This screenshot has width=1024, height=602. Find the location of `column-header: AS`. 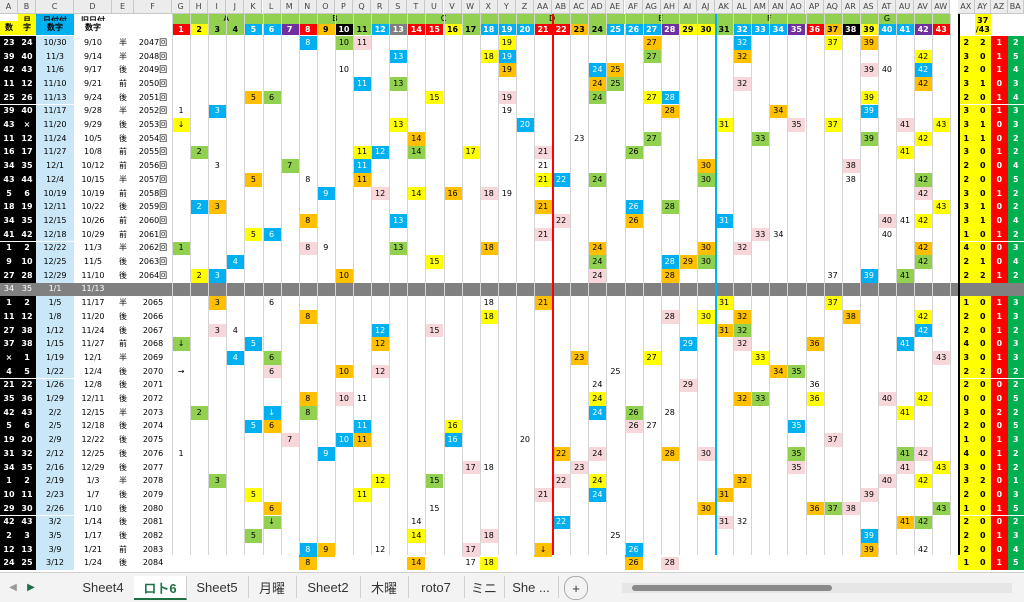

column-header: AS is located at coordinates (869, 7).